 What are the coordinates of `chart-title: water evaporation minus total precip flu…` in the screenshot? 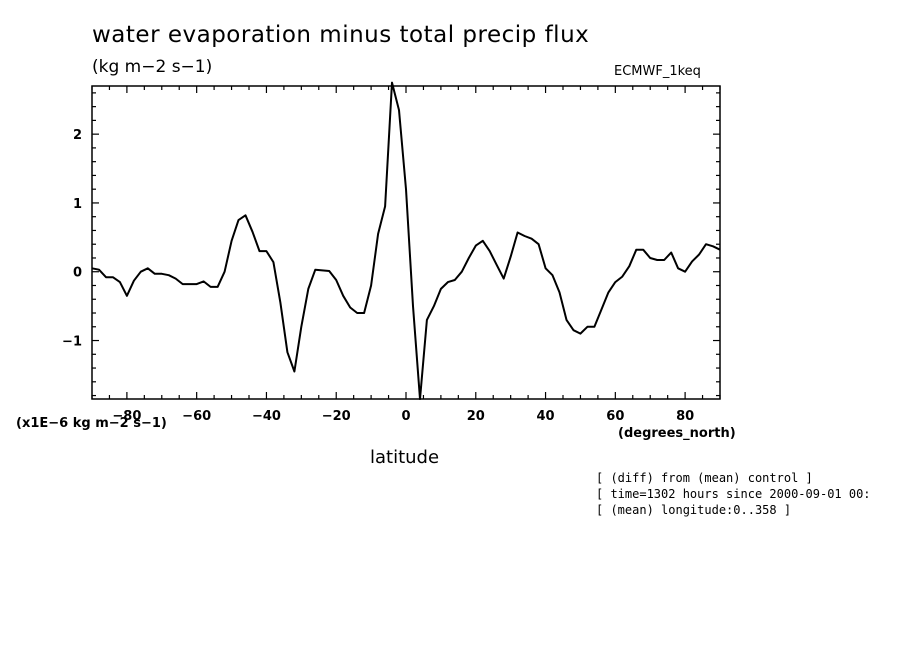 It's located at (341, 35).